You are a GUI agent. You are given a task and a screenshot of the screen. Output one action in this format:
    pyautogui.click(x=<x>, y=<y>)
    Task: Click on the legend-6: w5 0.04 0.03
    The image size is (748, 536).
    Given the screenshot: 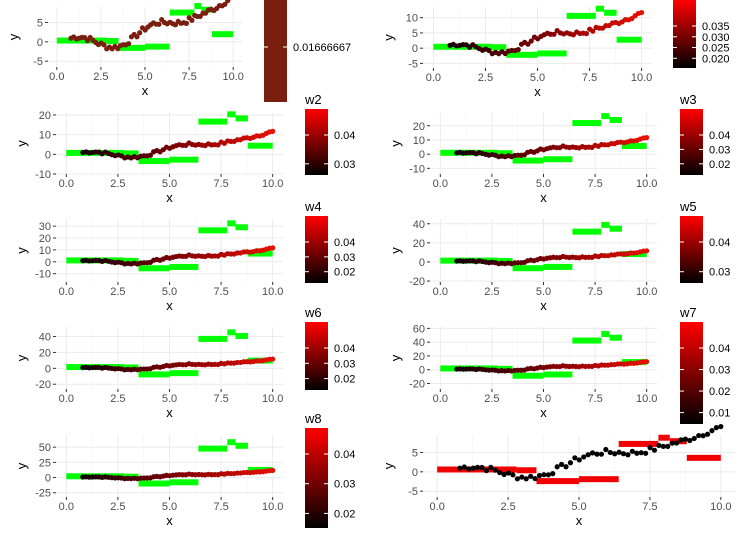 What is the action you would take?
    pyautogui.click(x=704, y=241)
    